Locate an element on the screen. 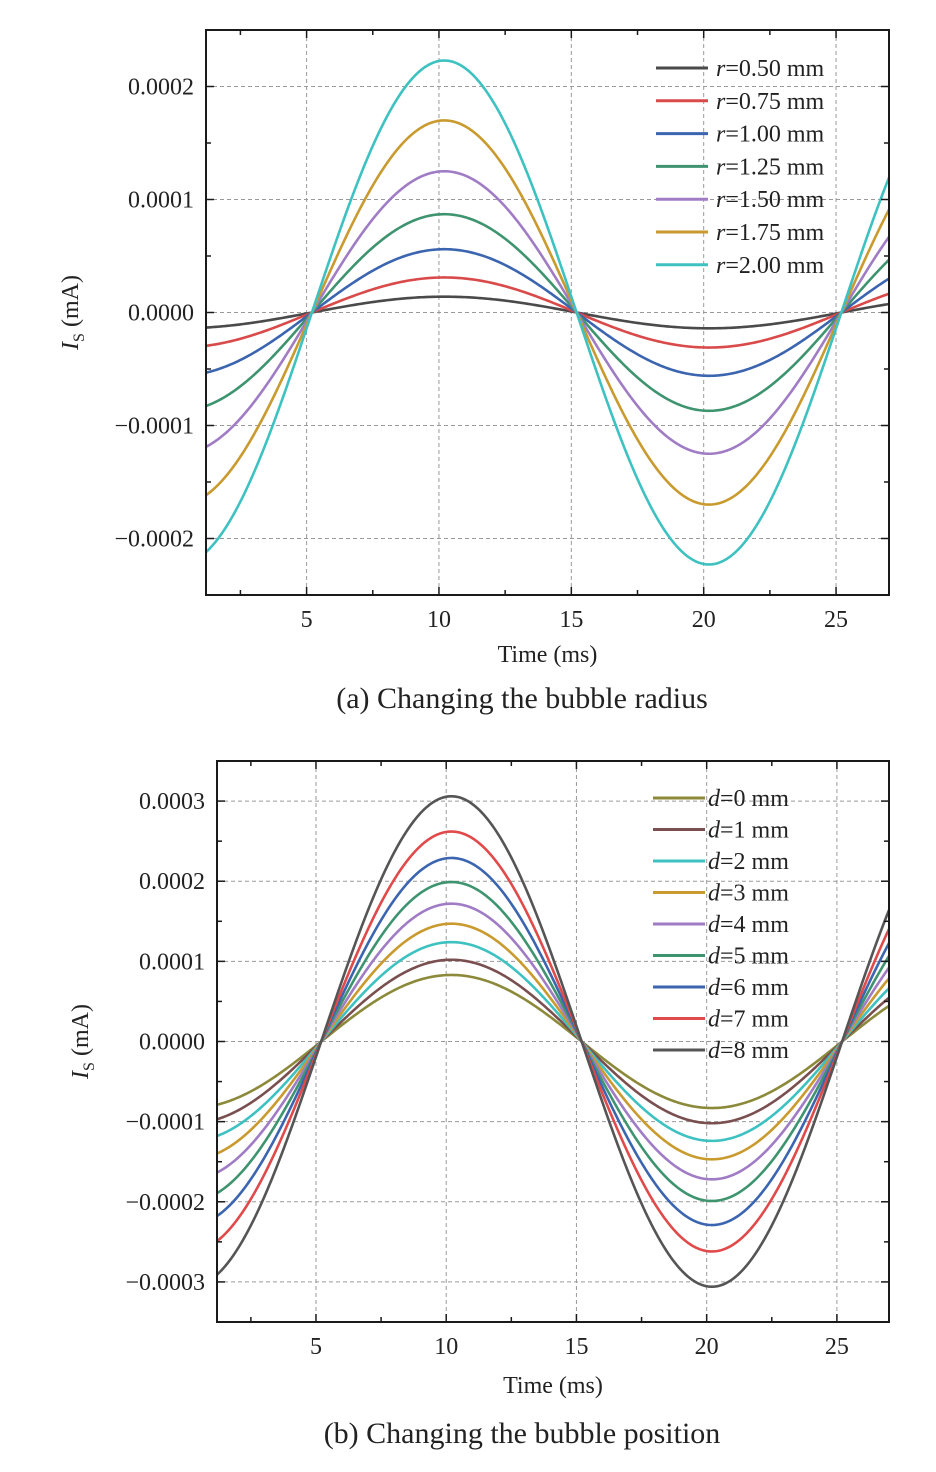 This screenshot has height=1472, width=936. legend-label: d=3 mm is located at coordinates (748, 894).